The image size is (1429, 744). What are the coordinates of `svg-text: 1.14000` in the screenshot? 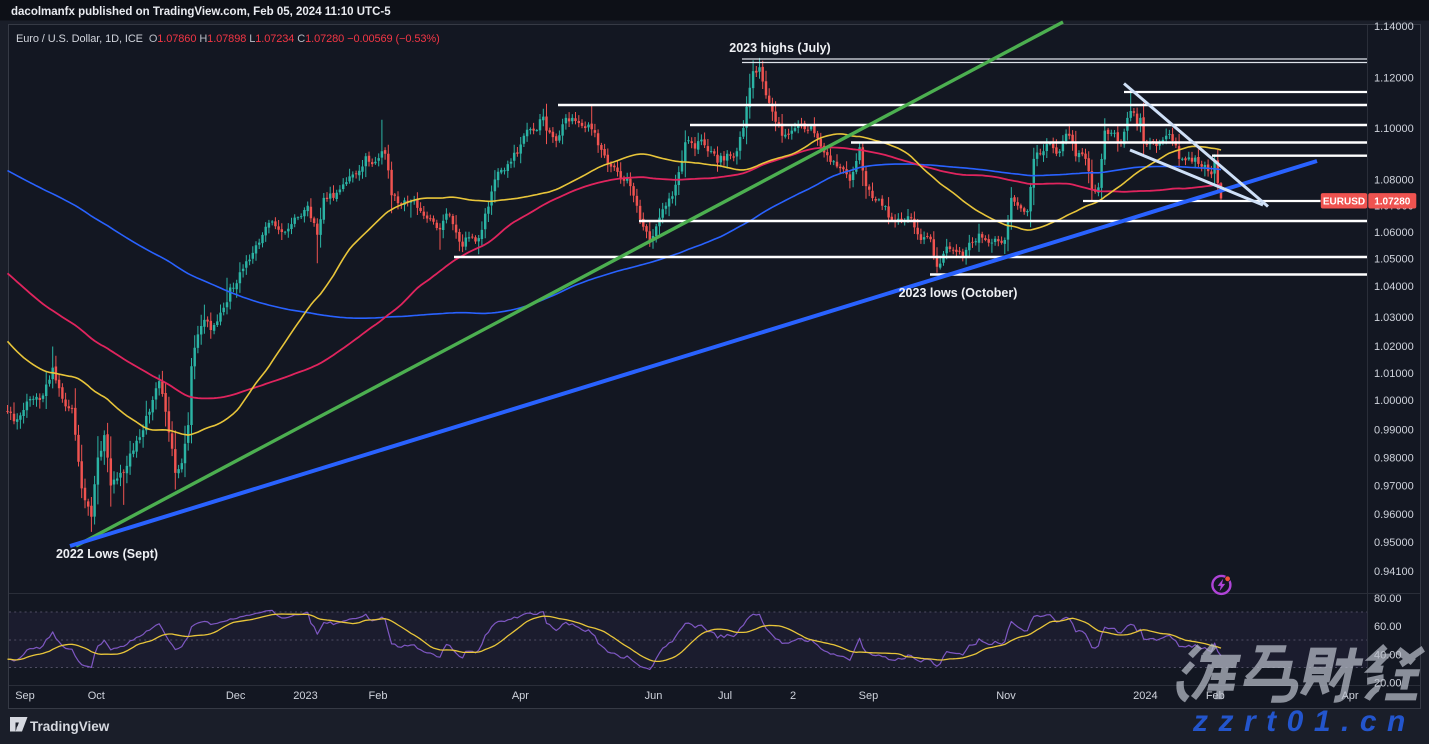 It's located at (1394, 27).